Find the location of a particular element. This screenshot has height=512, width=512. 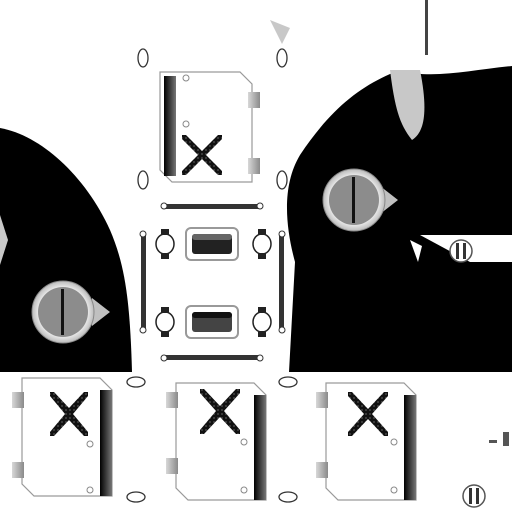

eye-right is located at coordinates (360, 200).